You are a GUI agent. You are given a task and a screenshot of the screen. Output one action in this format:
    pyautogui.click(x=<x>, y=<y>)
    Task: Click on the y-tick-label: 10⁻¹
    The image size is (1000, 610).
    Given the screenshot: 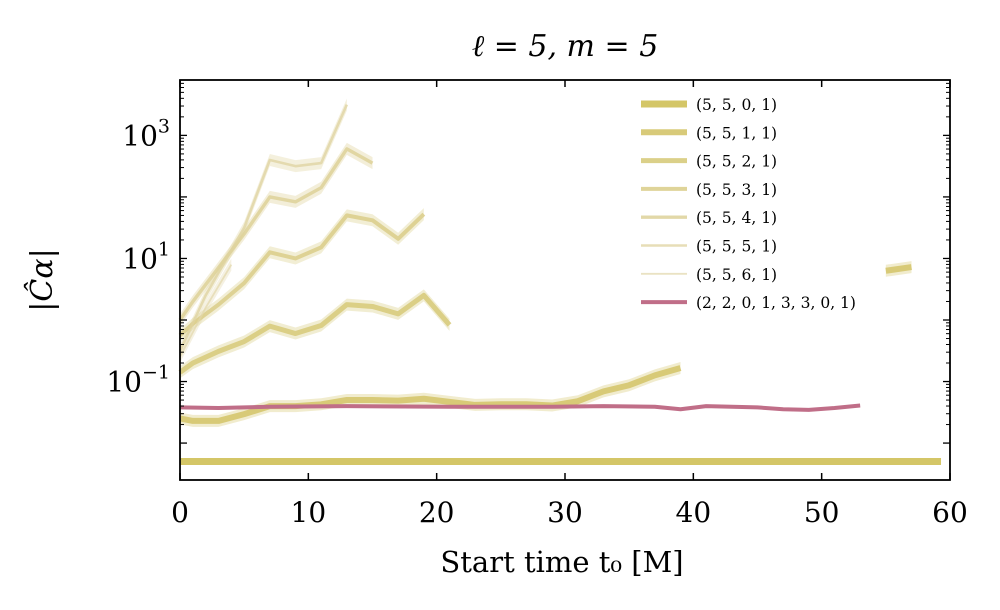 What is the action you would take?
    pyautogui.click(x=138, y=380)
    